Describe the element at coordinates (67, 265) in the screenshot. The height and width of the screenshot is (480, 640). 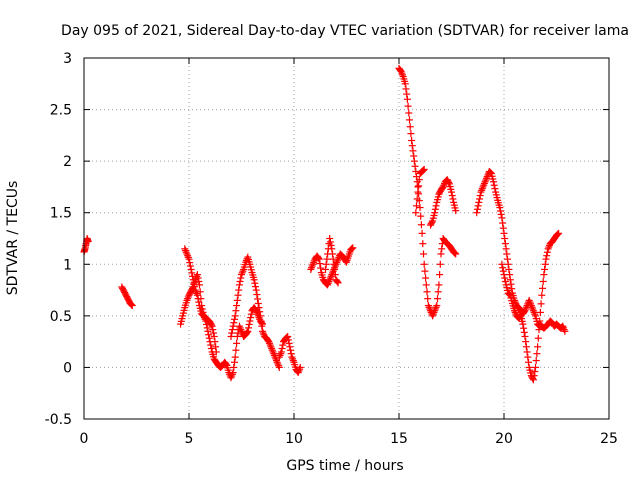
I see `y-tick-label: 1` at that location.